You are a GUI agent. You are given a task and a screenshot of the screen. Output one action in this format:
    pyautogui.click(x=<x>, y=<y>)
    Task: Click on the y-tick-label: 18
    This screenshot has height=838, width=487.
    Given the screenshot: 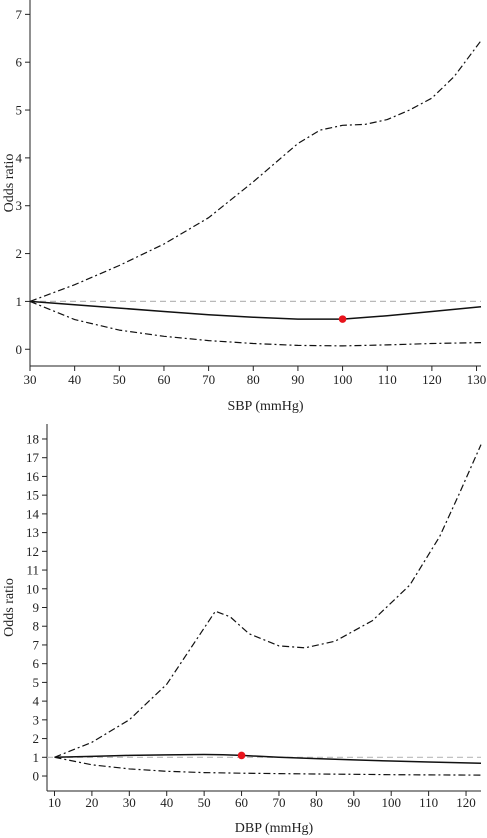 What is the action you would take?
    pyautogui.click(x=32, y=438)
    